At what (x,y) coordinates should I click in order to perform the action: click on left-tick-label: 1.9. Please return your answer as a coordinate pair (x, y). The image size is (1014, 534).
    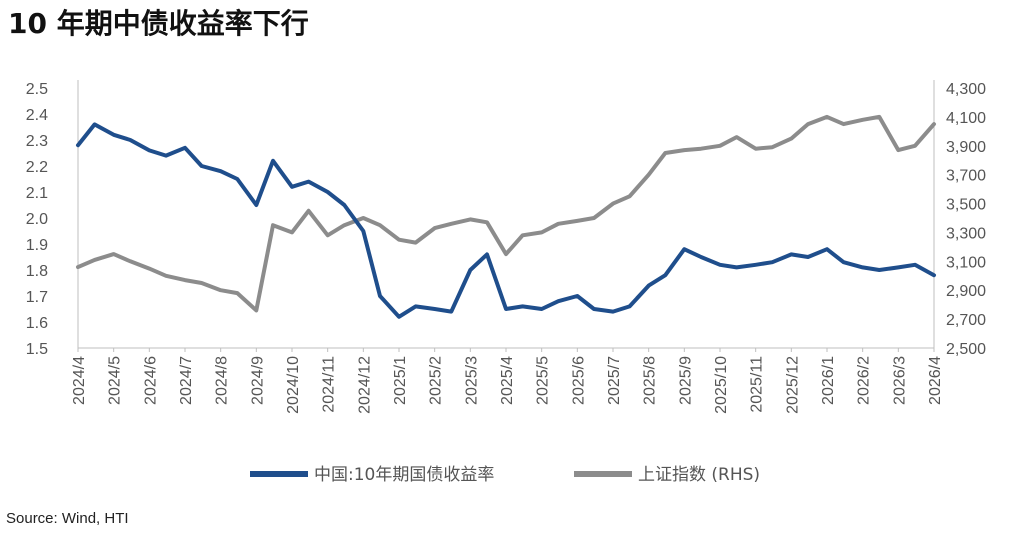
    Looking at the image, I should click on (37, 245).